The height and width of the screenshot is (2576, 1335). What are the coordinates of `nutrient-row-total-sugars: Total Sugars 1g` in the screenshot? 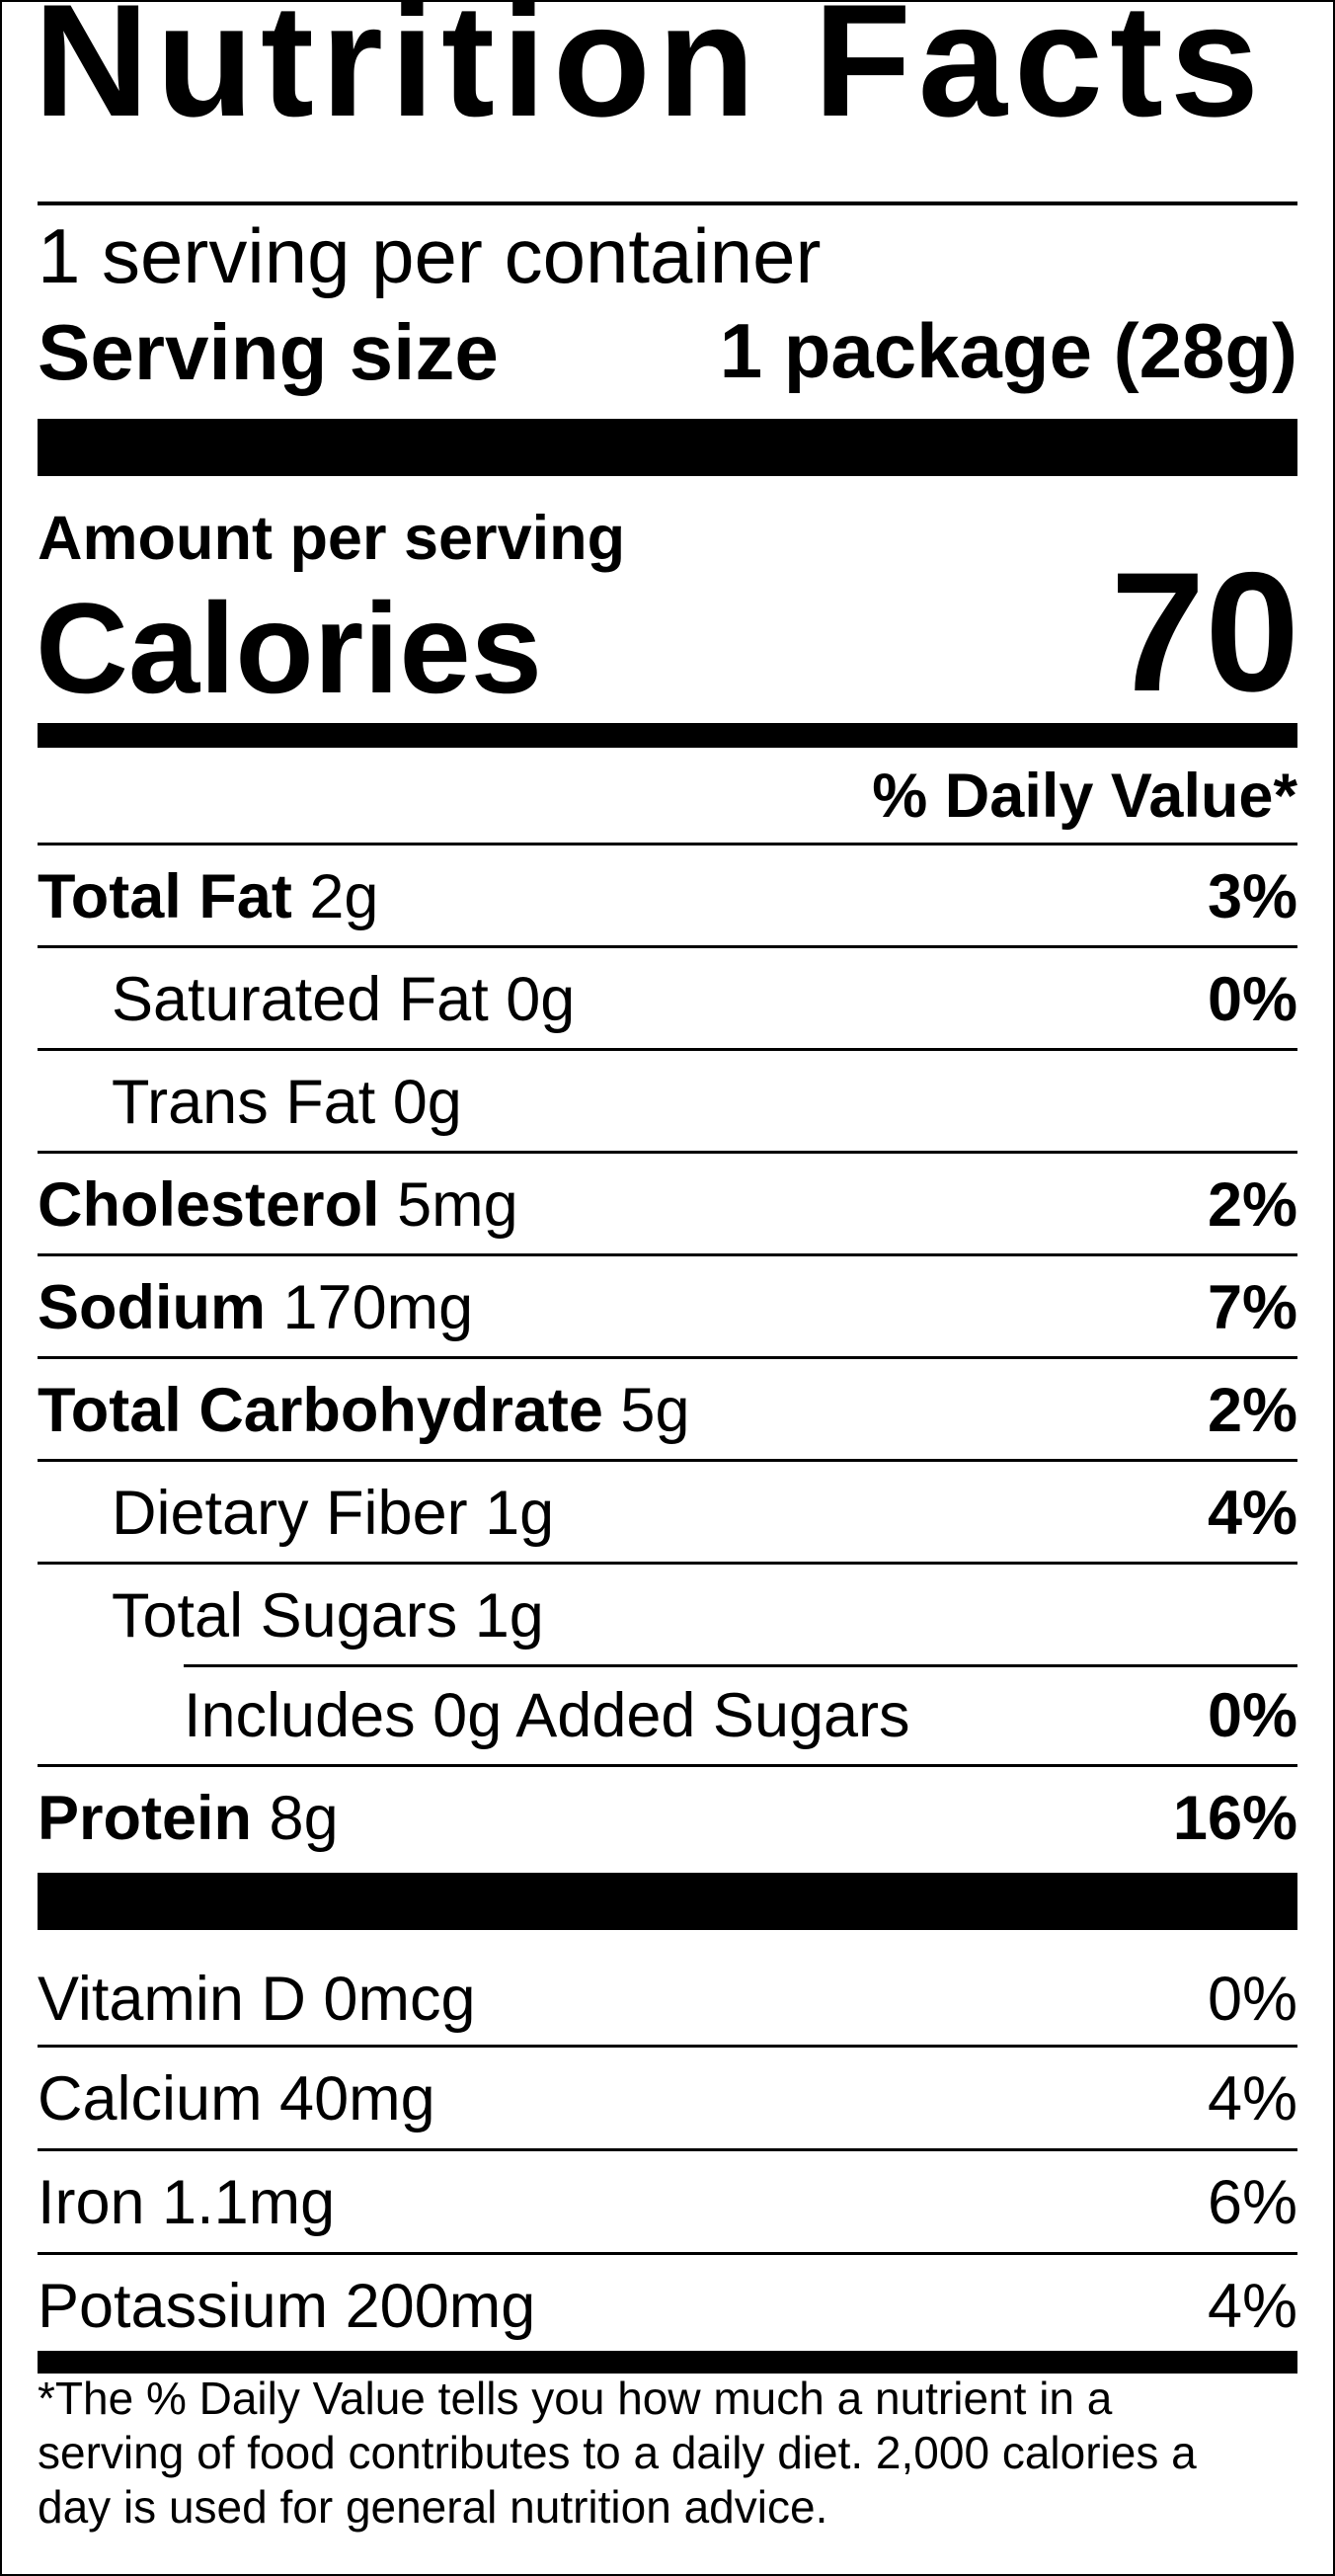 It's located at (667, 1613).